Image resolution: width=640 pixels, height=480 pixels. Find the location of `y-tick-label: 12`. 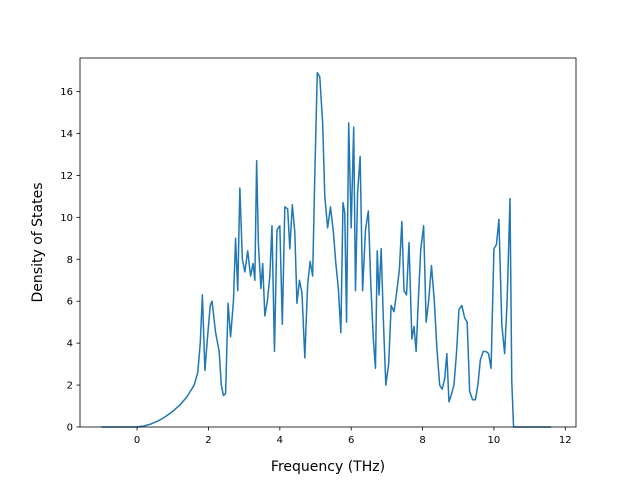

y-tick-label: 12 is located at coordinates (66, 176).